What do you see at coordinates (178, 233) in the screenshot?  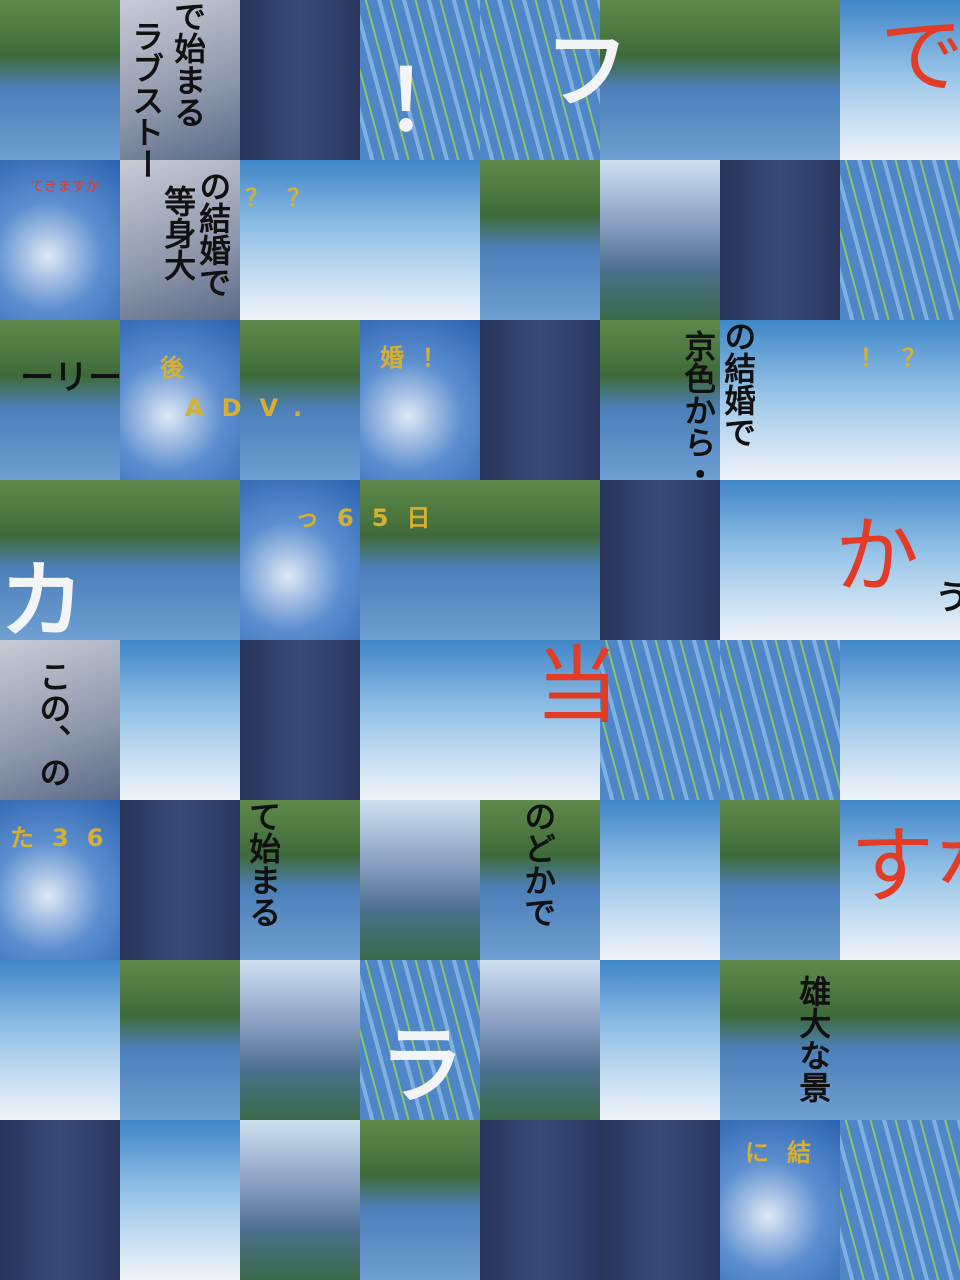 I see `piece-text: 等身大` at bounding box center [178, 233].